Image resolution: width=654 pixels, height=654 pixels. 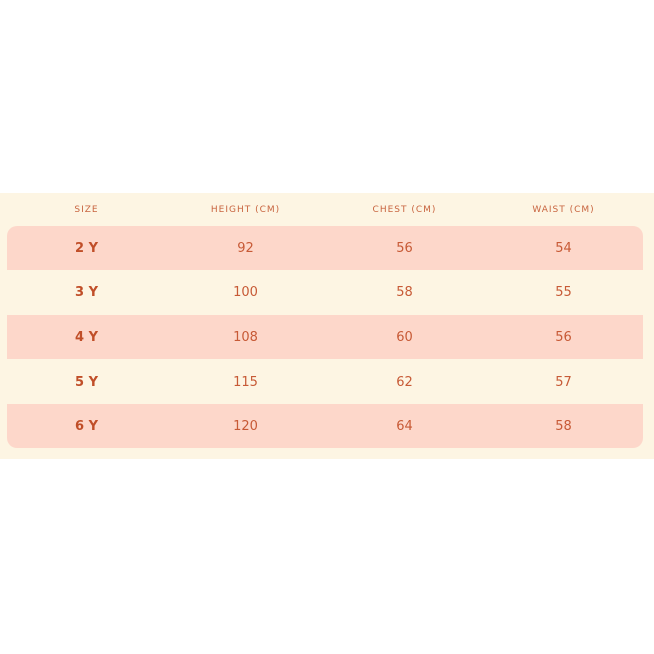 I want to click on header-size: SIZE, so click(x=86, y=209).